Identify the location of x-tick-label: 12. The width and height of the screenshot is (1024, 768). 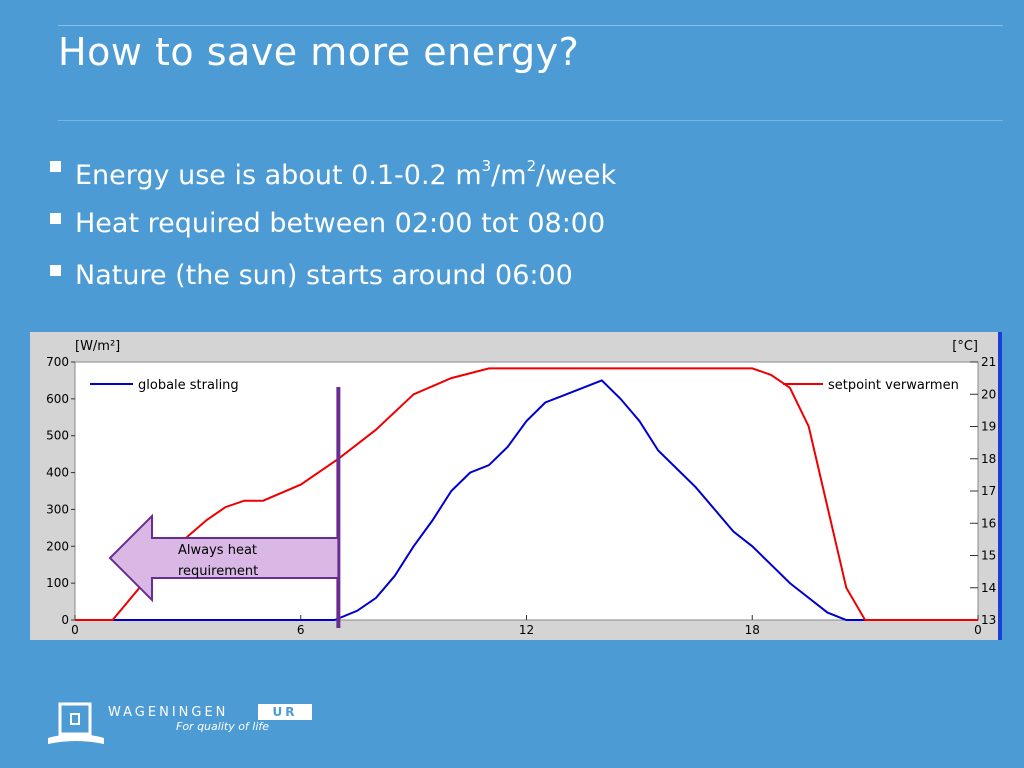
(526, 630).